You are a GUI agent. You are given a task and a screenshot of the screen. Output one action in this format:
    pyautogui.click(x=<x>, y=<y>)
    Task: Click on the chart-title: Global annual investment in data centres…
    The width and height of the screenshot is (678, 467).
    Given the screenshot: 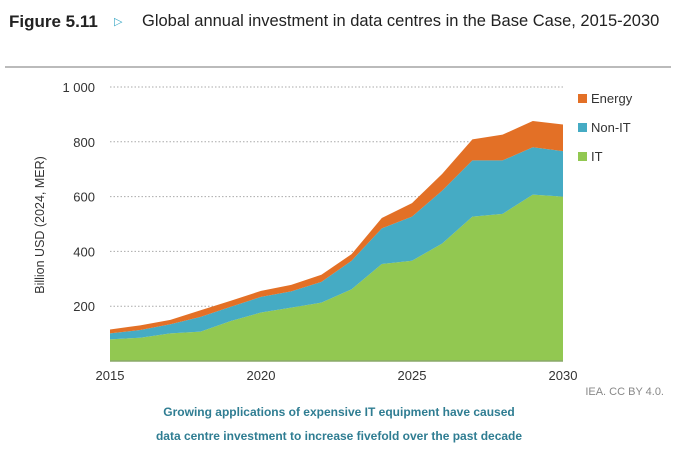 What is the action you would take?
    pyautogui.click(x=401, y=21)
    